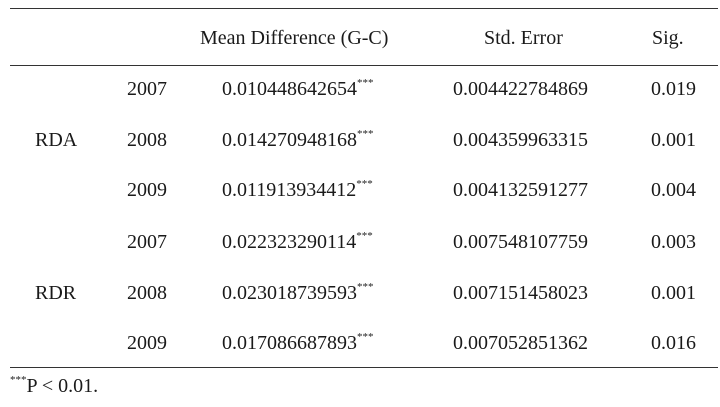 The width and height of the screenshot is (720, 407). Describe the element at coordinates (297, 242) in the screenshot. I see `row-mean-difference: 0.022323290114***` at that location.